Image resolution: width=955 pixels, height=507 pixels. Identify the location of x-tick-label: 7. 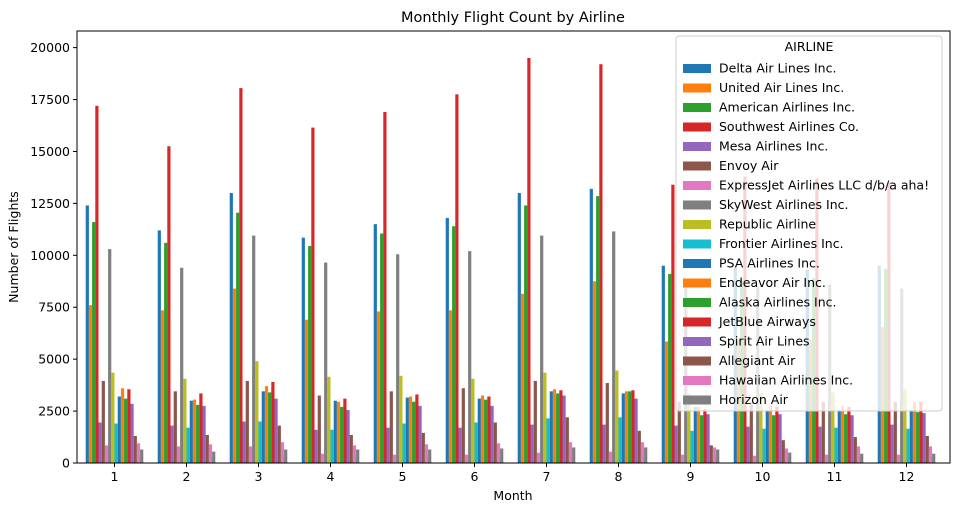
(547, 476).